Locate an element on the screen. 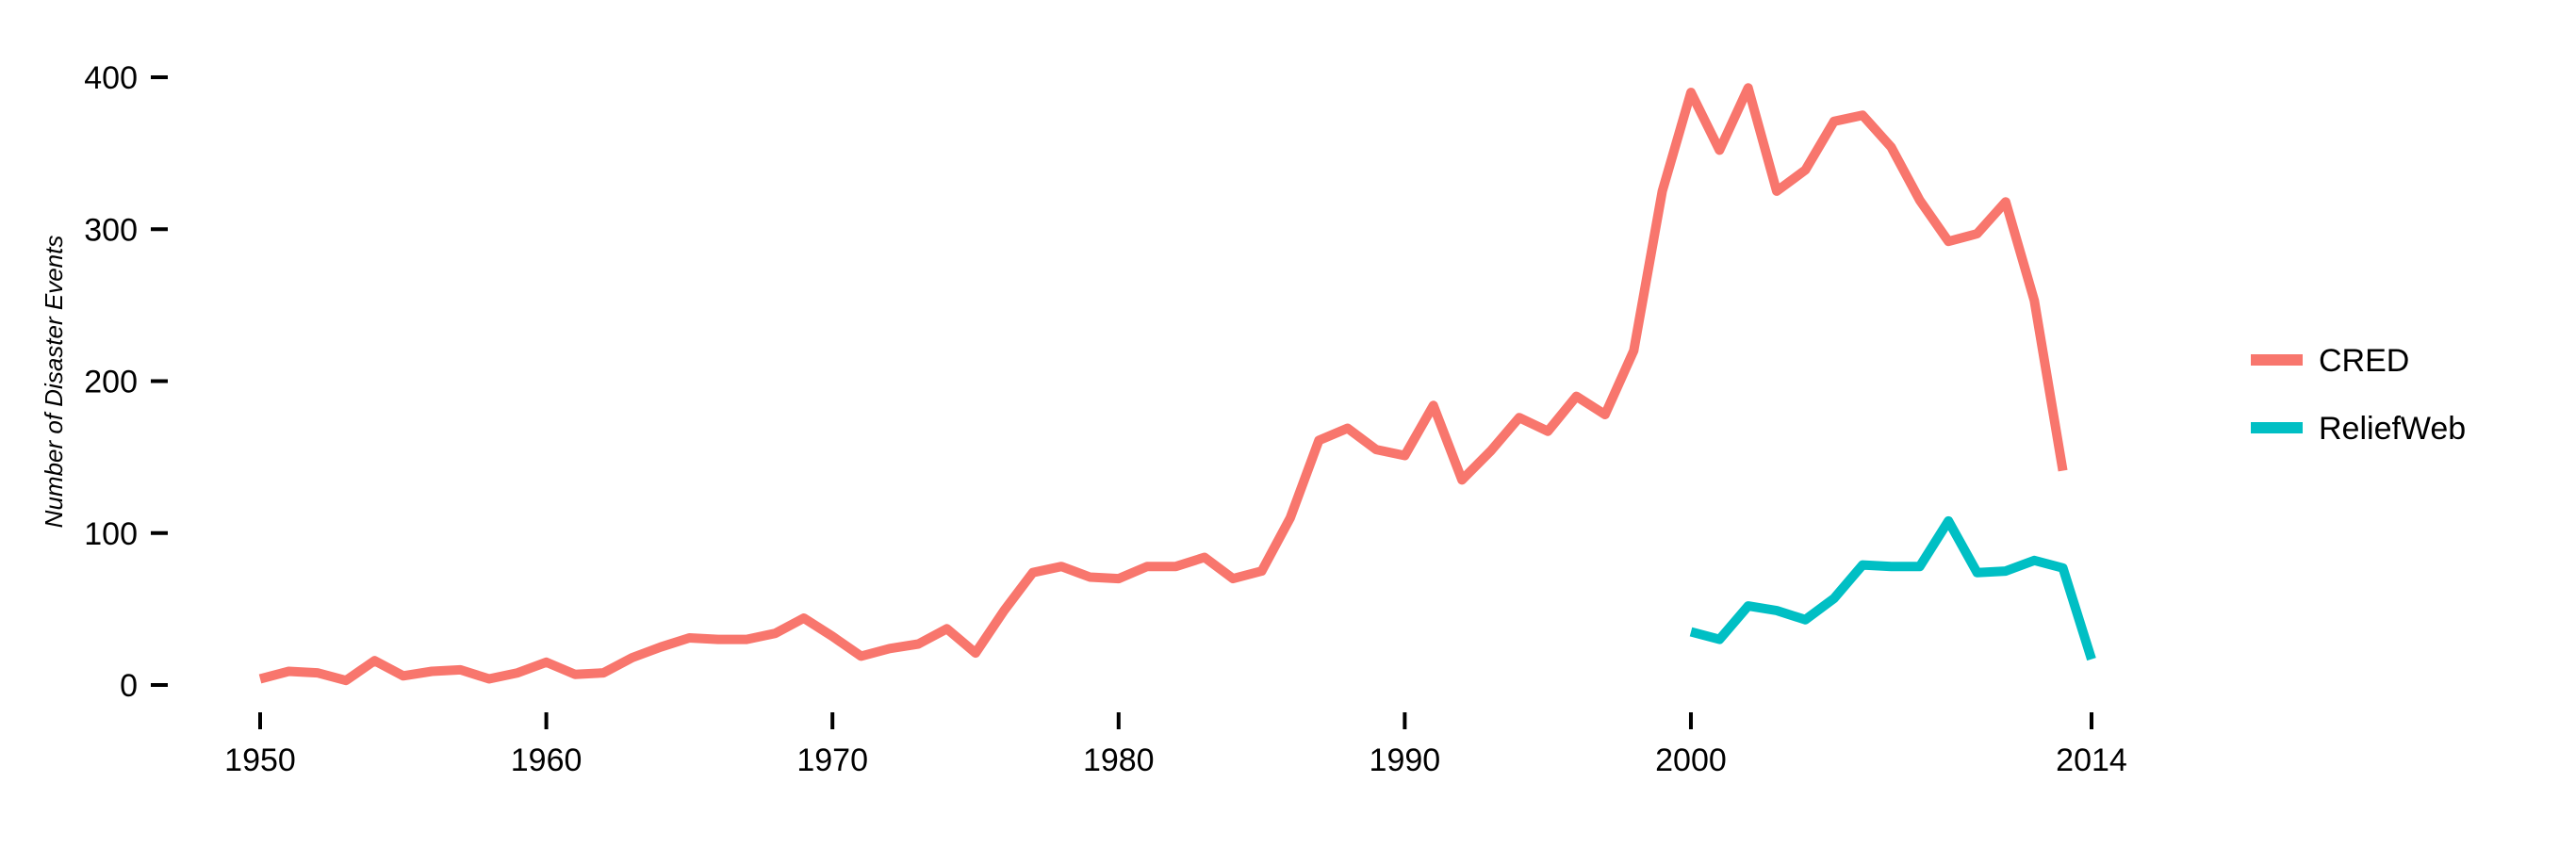  y-axis: 0 100 200 300 400 is located at coordinates (126, 382).